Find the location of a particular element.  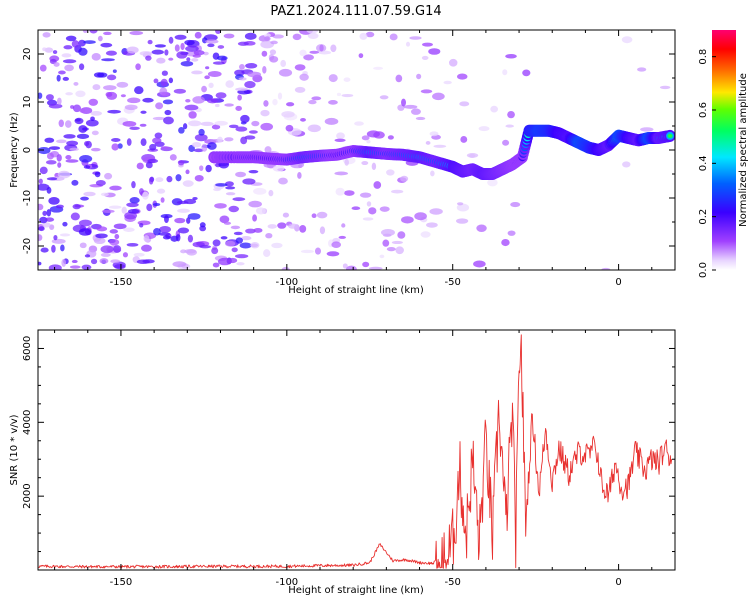

spectrogram-y-tick-label: -20 is located at coordinates (27, 246).